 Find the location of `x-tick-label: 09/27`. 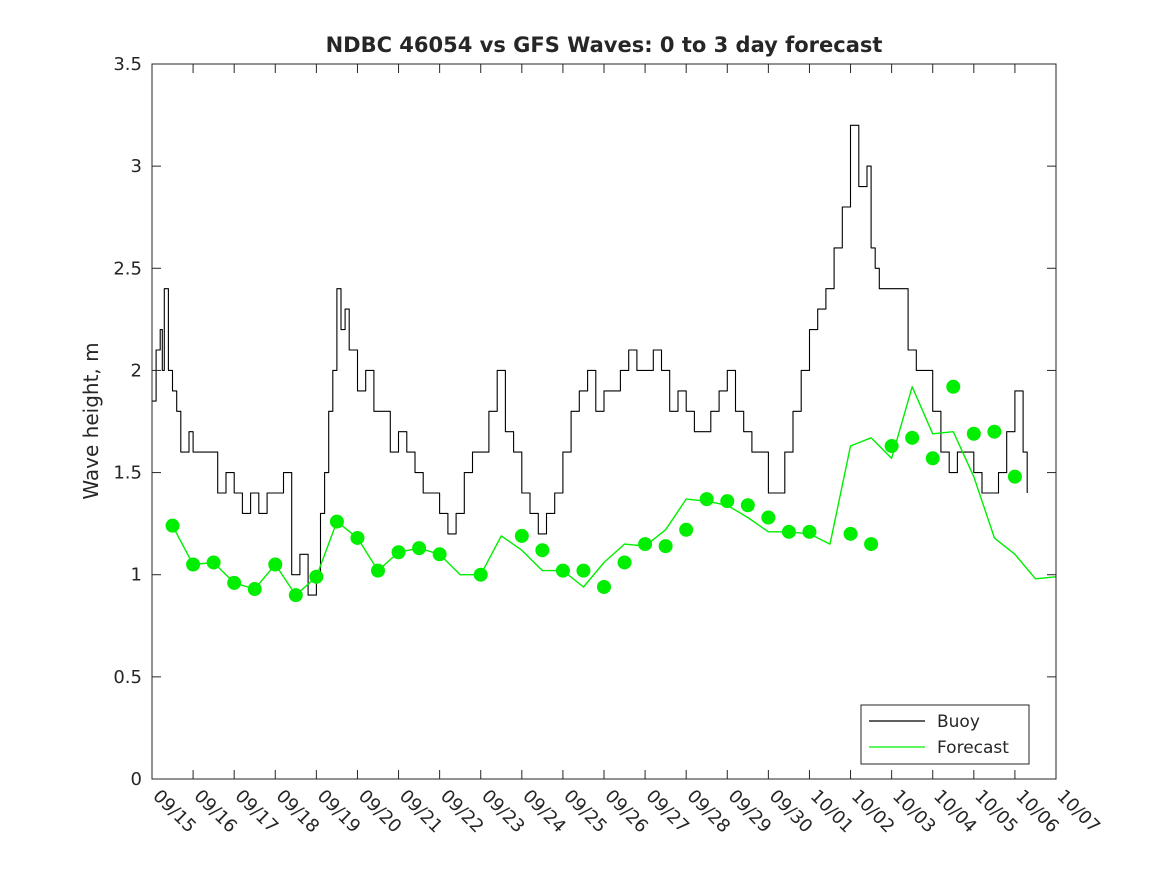

x-tick-label: 09/27 is located at coordinates (668, 812).